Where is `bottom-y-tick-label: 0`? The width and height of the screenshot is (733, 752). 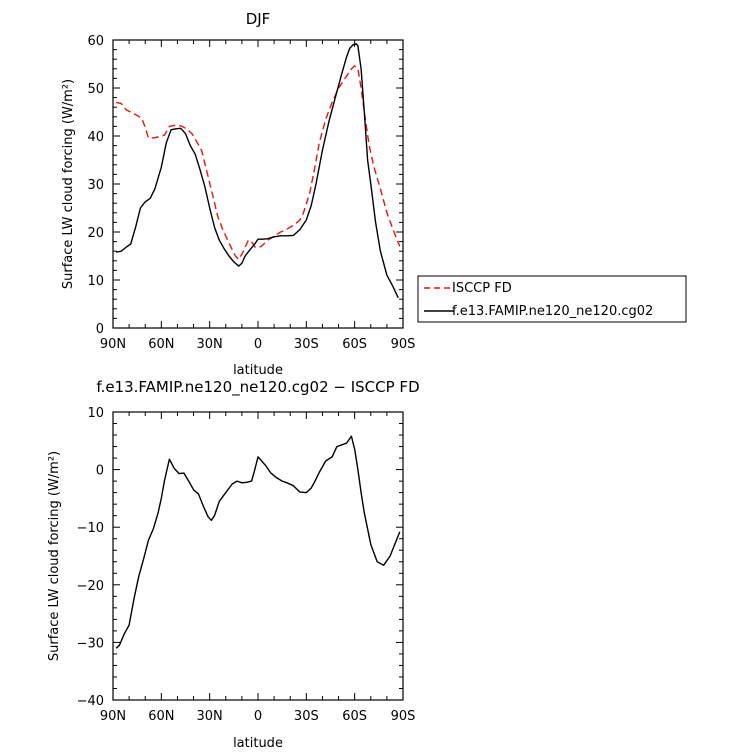 bottom-y-tick-label: 0 is located at coordinates (100, 471).